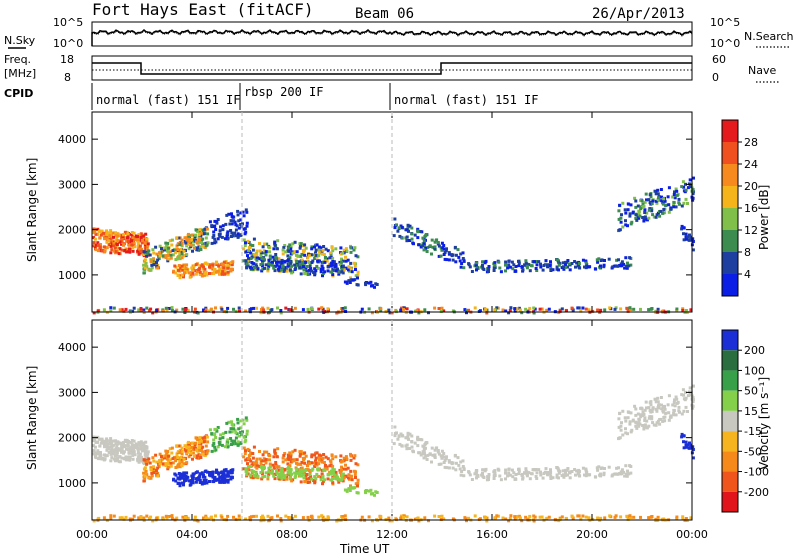  Describe the element at coordinates (730, 197) in the screenshot. I see `colorbar-swatch` at that location.